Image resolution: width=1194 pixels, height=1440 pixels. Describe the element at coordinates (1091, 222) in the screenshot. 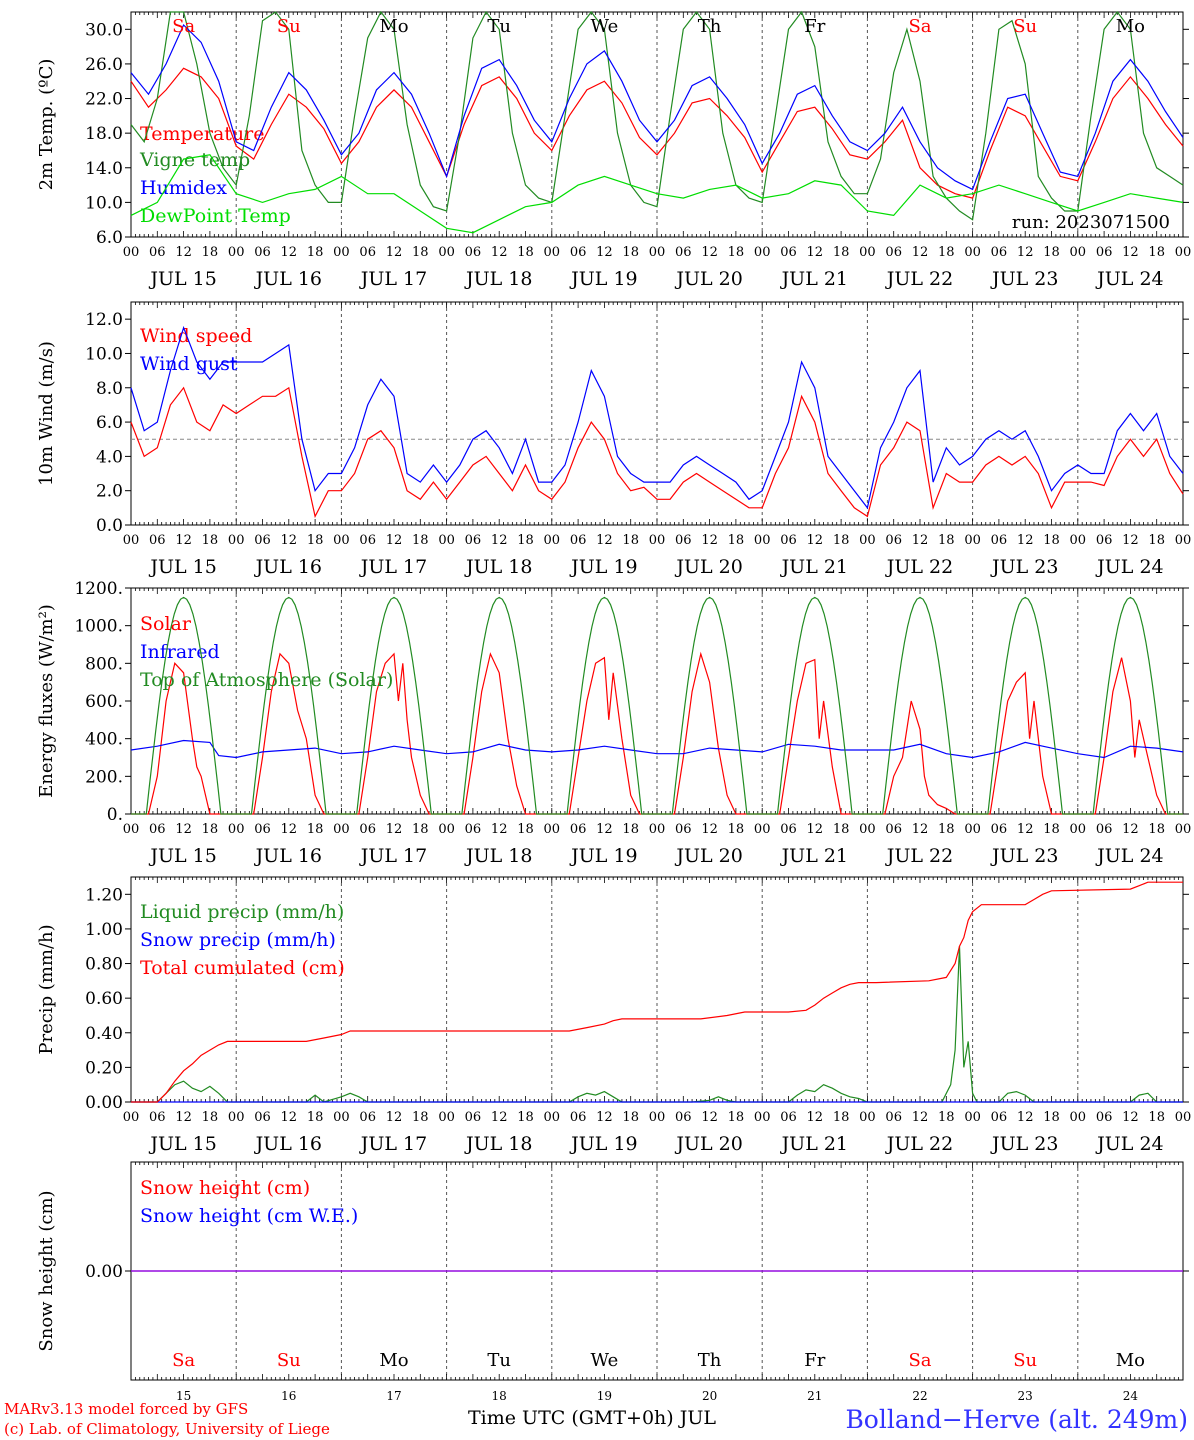

I see `run-label: run: 2023071500` at that location.